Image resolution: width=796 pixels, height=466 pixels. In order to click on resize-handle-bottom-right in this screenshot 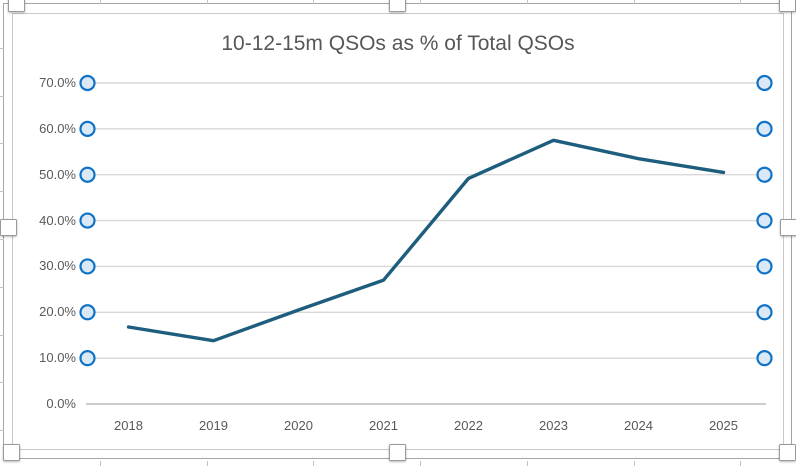, I will do `click(787, 452)`.